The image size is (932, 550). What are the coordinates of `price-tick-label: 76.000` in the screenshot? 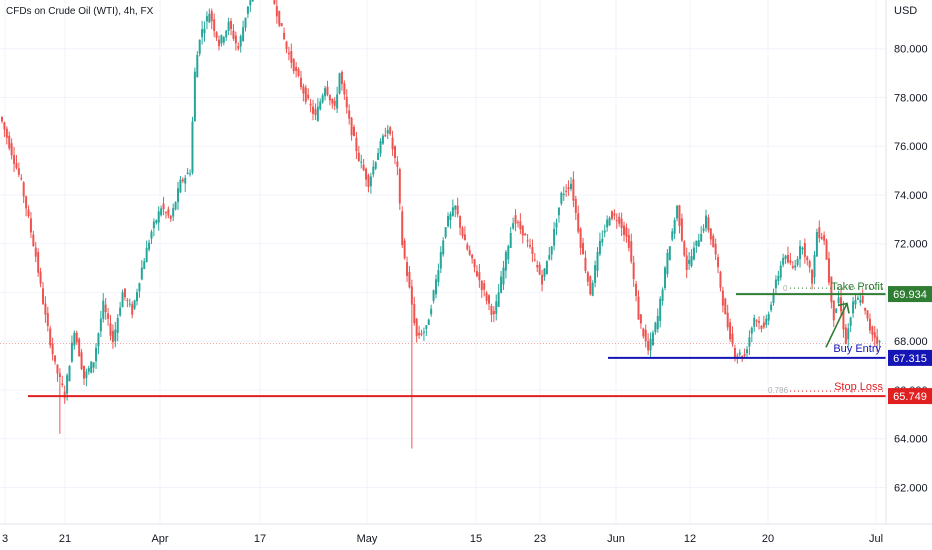 It's located at (911, 147).